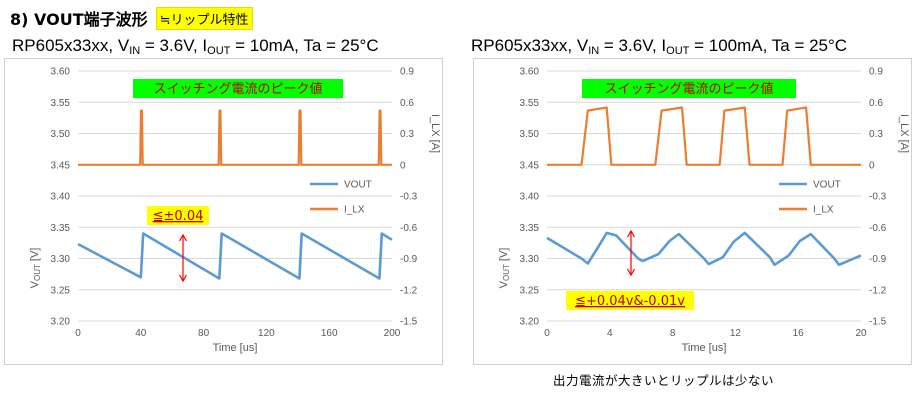  I want to click on x-tick-label: 16, so click(799, 333).